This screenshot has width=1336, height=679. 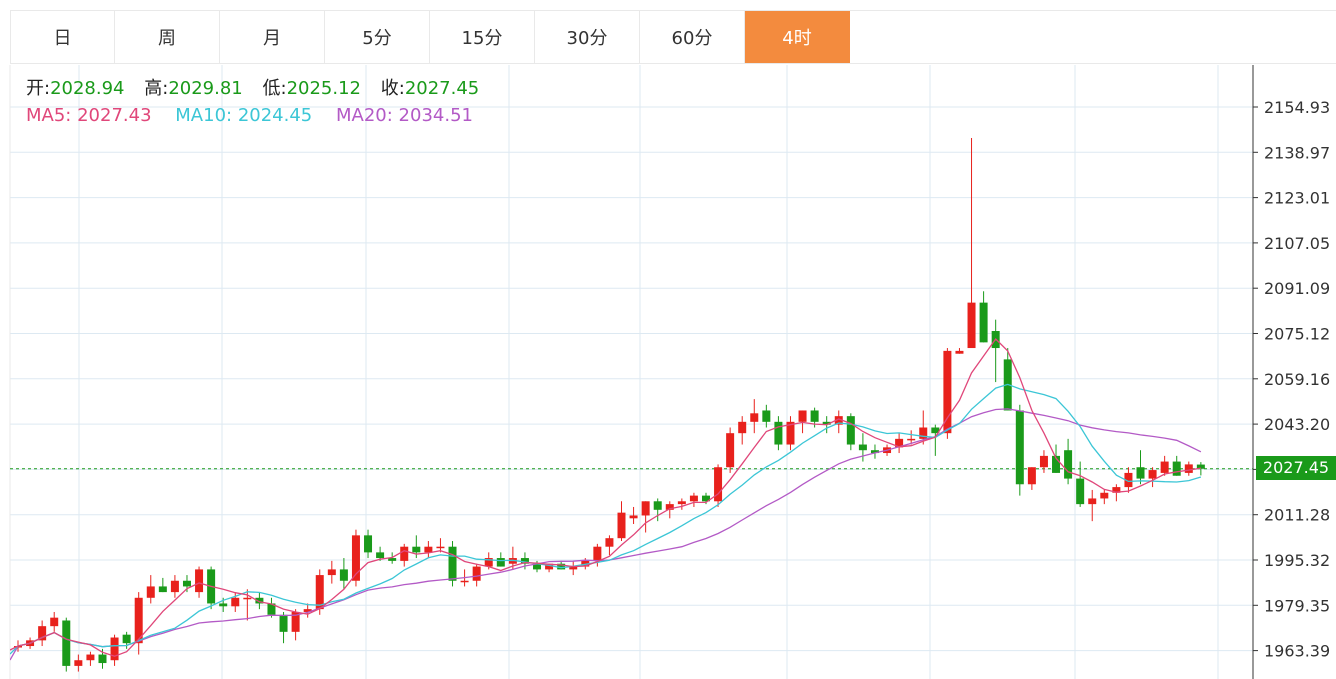 What do you see at coordinates (377, 37) in the screenshot?
I see `tab-5min: 5分` at bounding box center [377, 37].